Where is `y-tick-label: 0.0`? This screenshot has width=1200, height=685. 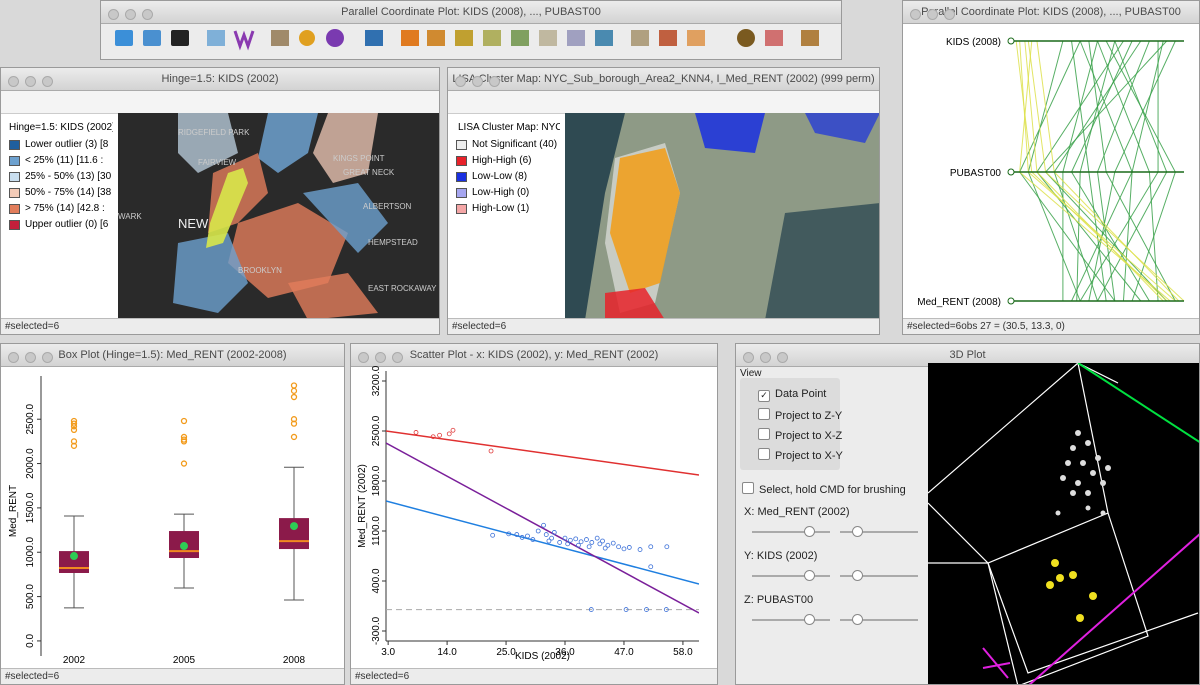 y-tick-label: 0.0 is located at coordinates (30, 641).